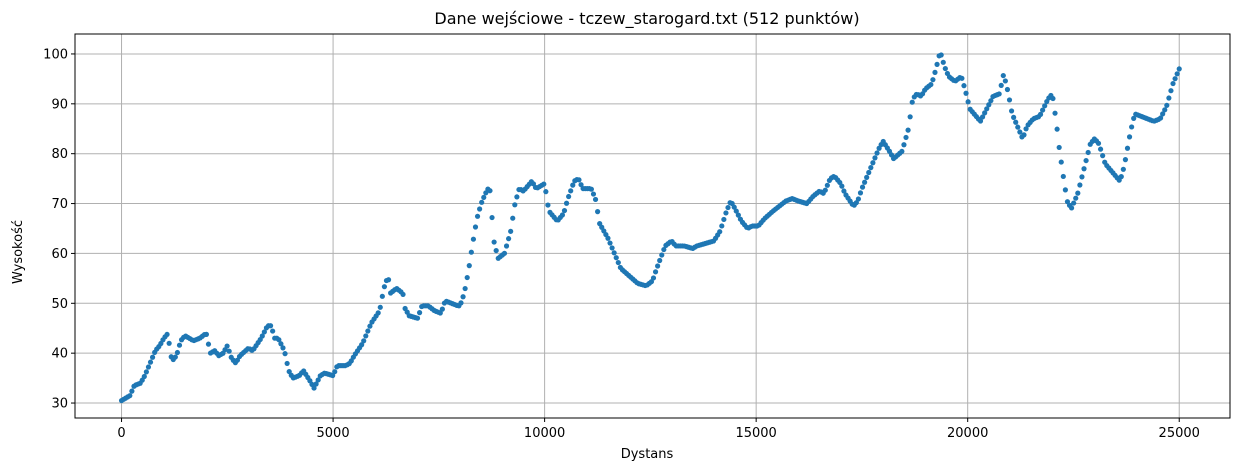  What do you see at coordinates (59, 104) in the screenshot?
I see `y-tick-label: 90` at bounding box center [59, 104].